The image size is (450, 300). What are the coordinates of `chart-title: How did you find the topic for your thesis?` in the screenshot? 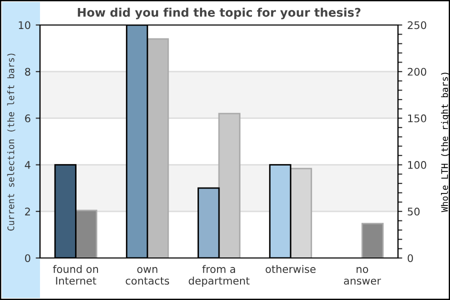 It's located at (219, 14).